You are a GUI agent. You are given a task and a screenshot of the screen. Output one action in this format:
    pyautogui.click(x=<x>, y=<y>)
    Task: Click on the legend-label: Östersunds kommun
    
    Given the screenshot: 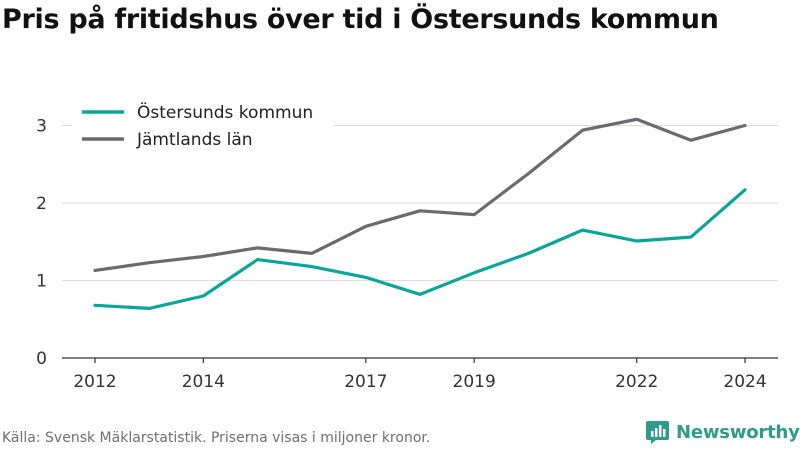 What is the action you would take?
    pyautogui.click(x=225, y=112)
    